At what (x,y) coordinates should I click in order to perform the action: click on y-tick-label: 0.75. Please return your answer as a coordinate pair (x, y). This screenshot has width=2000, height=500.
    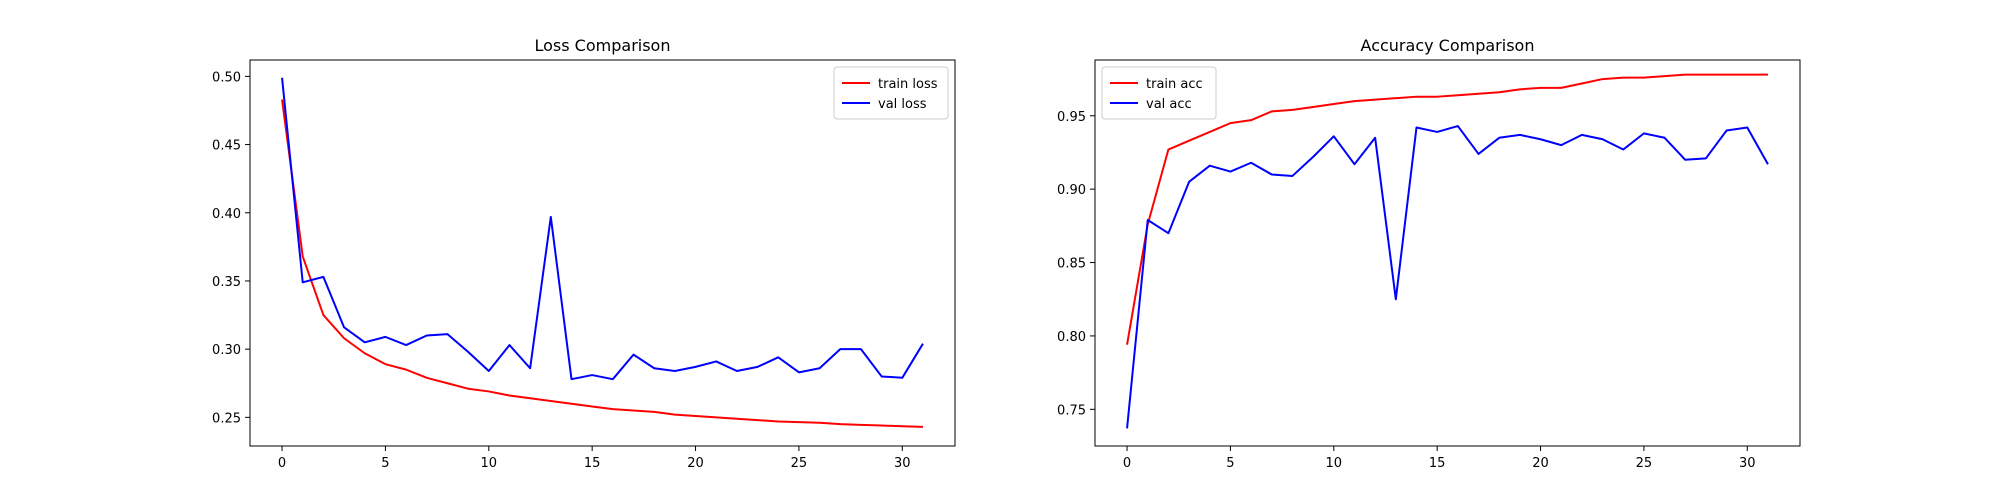
    Looking at the image, I should click on (1071, 410).